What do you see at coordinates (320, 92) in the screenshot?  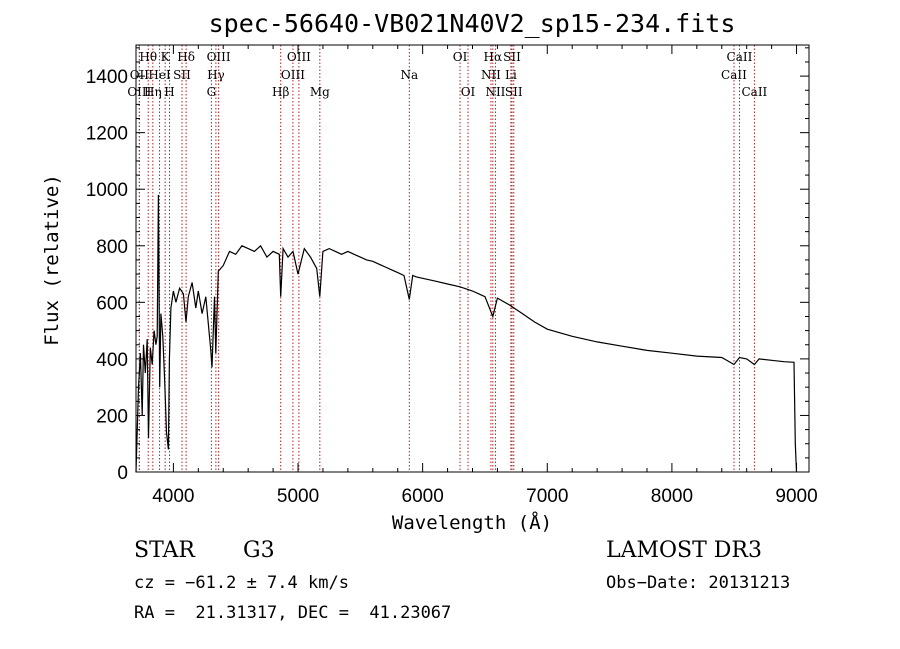 I see `spectral-line-label: Mg` at bounding box center [320, 92].